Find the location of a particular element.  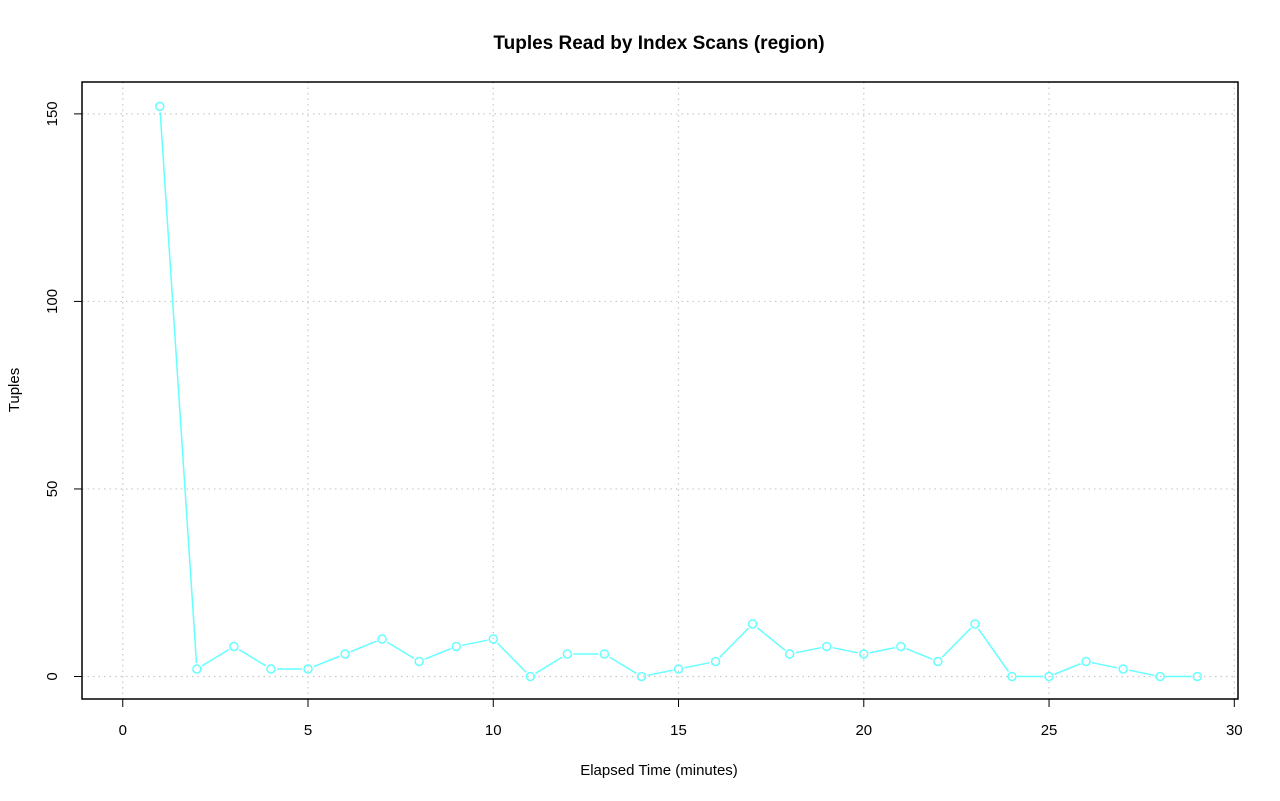

chart-title: Tuples Read by Index Scans (region) is located at coordinates (658, 43).